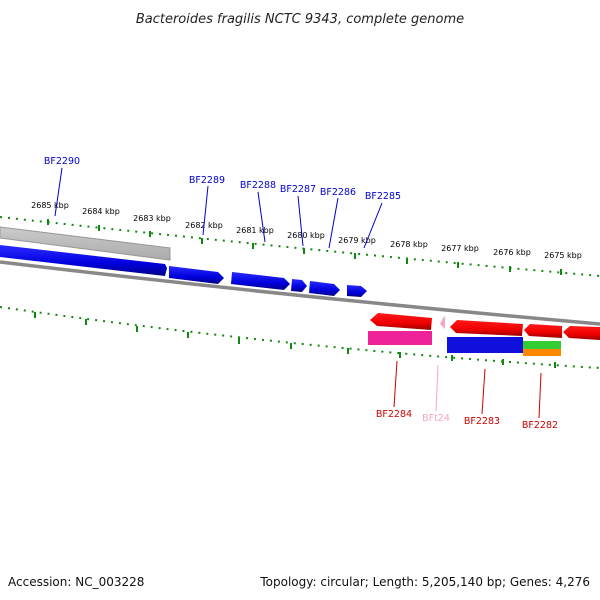  What do you see at coordinates (101, 211) in the screenshot?
I see `scale-label: 2684 kbp` at bounding box center [101, 211].